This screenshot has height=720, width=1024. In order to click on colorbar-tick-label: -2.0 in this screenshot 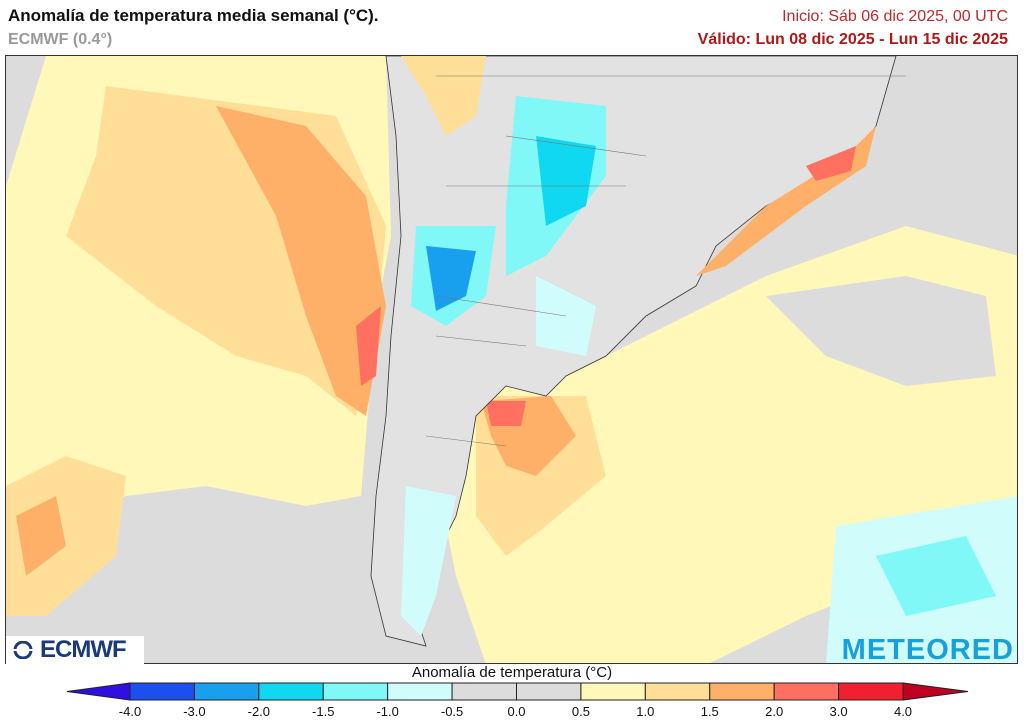, I will do `click(259, 711)`.